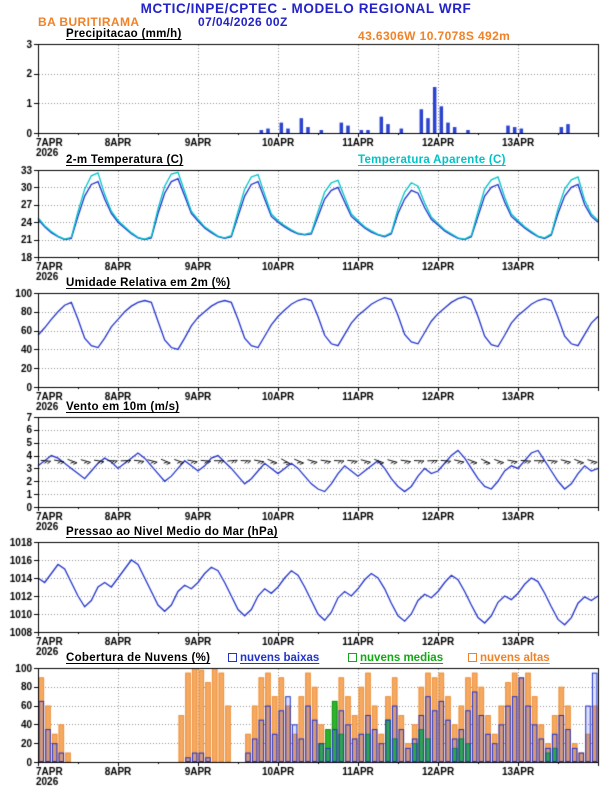 This screenshot has width=612, height=792. Describe the element at coordinates (232, 657) in the screenshot. I see `legend-box-low-clouds` at that location.